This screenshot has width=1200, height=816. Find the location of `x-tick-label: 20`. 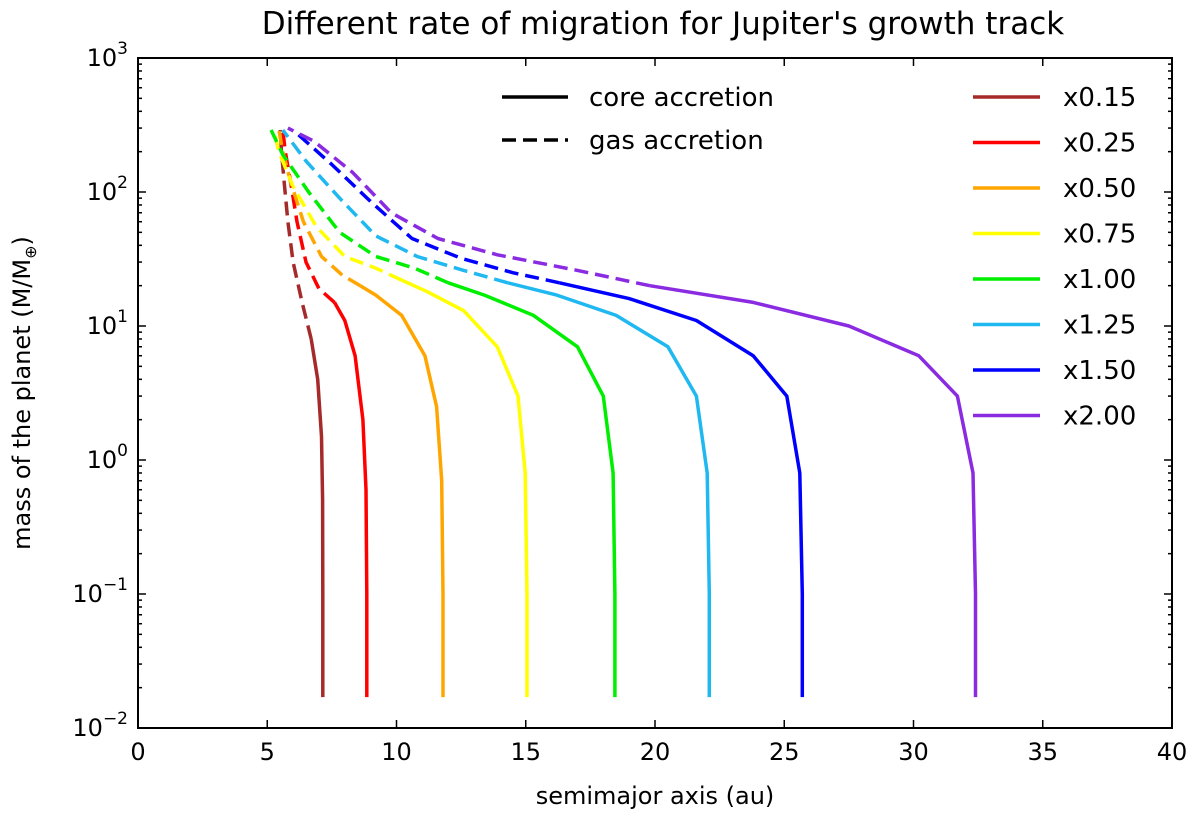

x-tick-label: 20 is located at coordinates (655, 752).